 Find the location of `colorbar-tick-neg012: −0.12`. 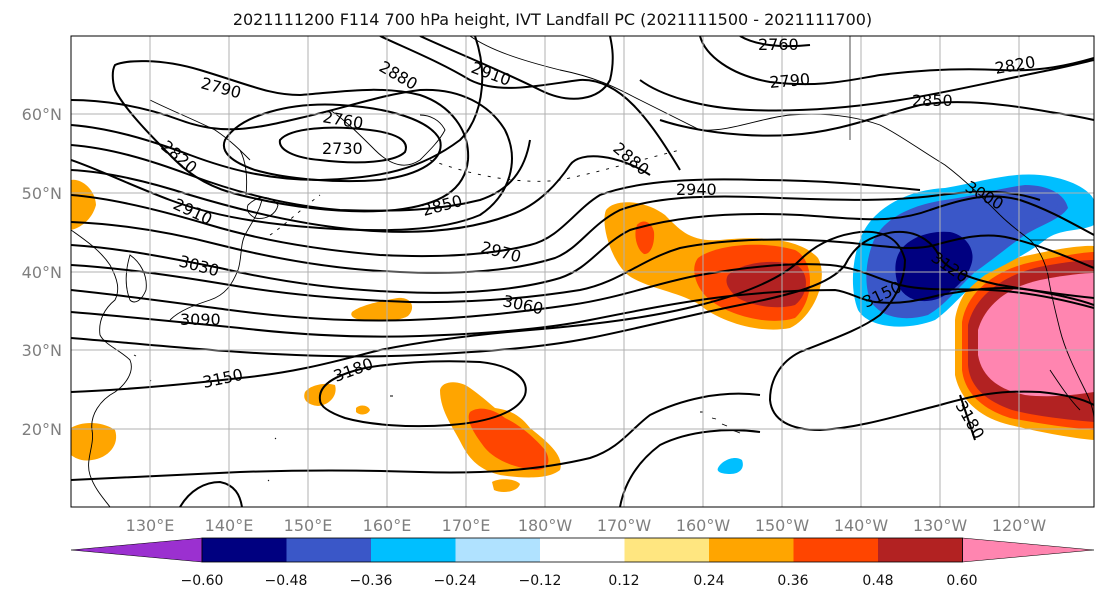

colorbar-tick-neg012: −0.12 is located at coordinates (540, 581).